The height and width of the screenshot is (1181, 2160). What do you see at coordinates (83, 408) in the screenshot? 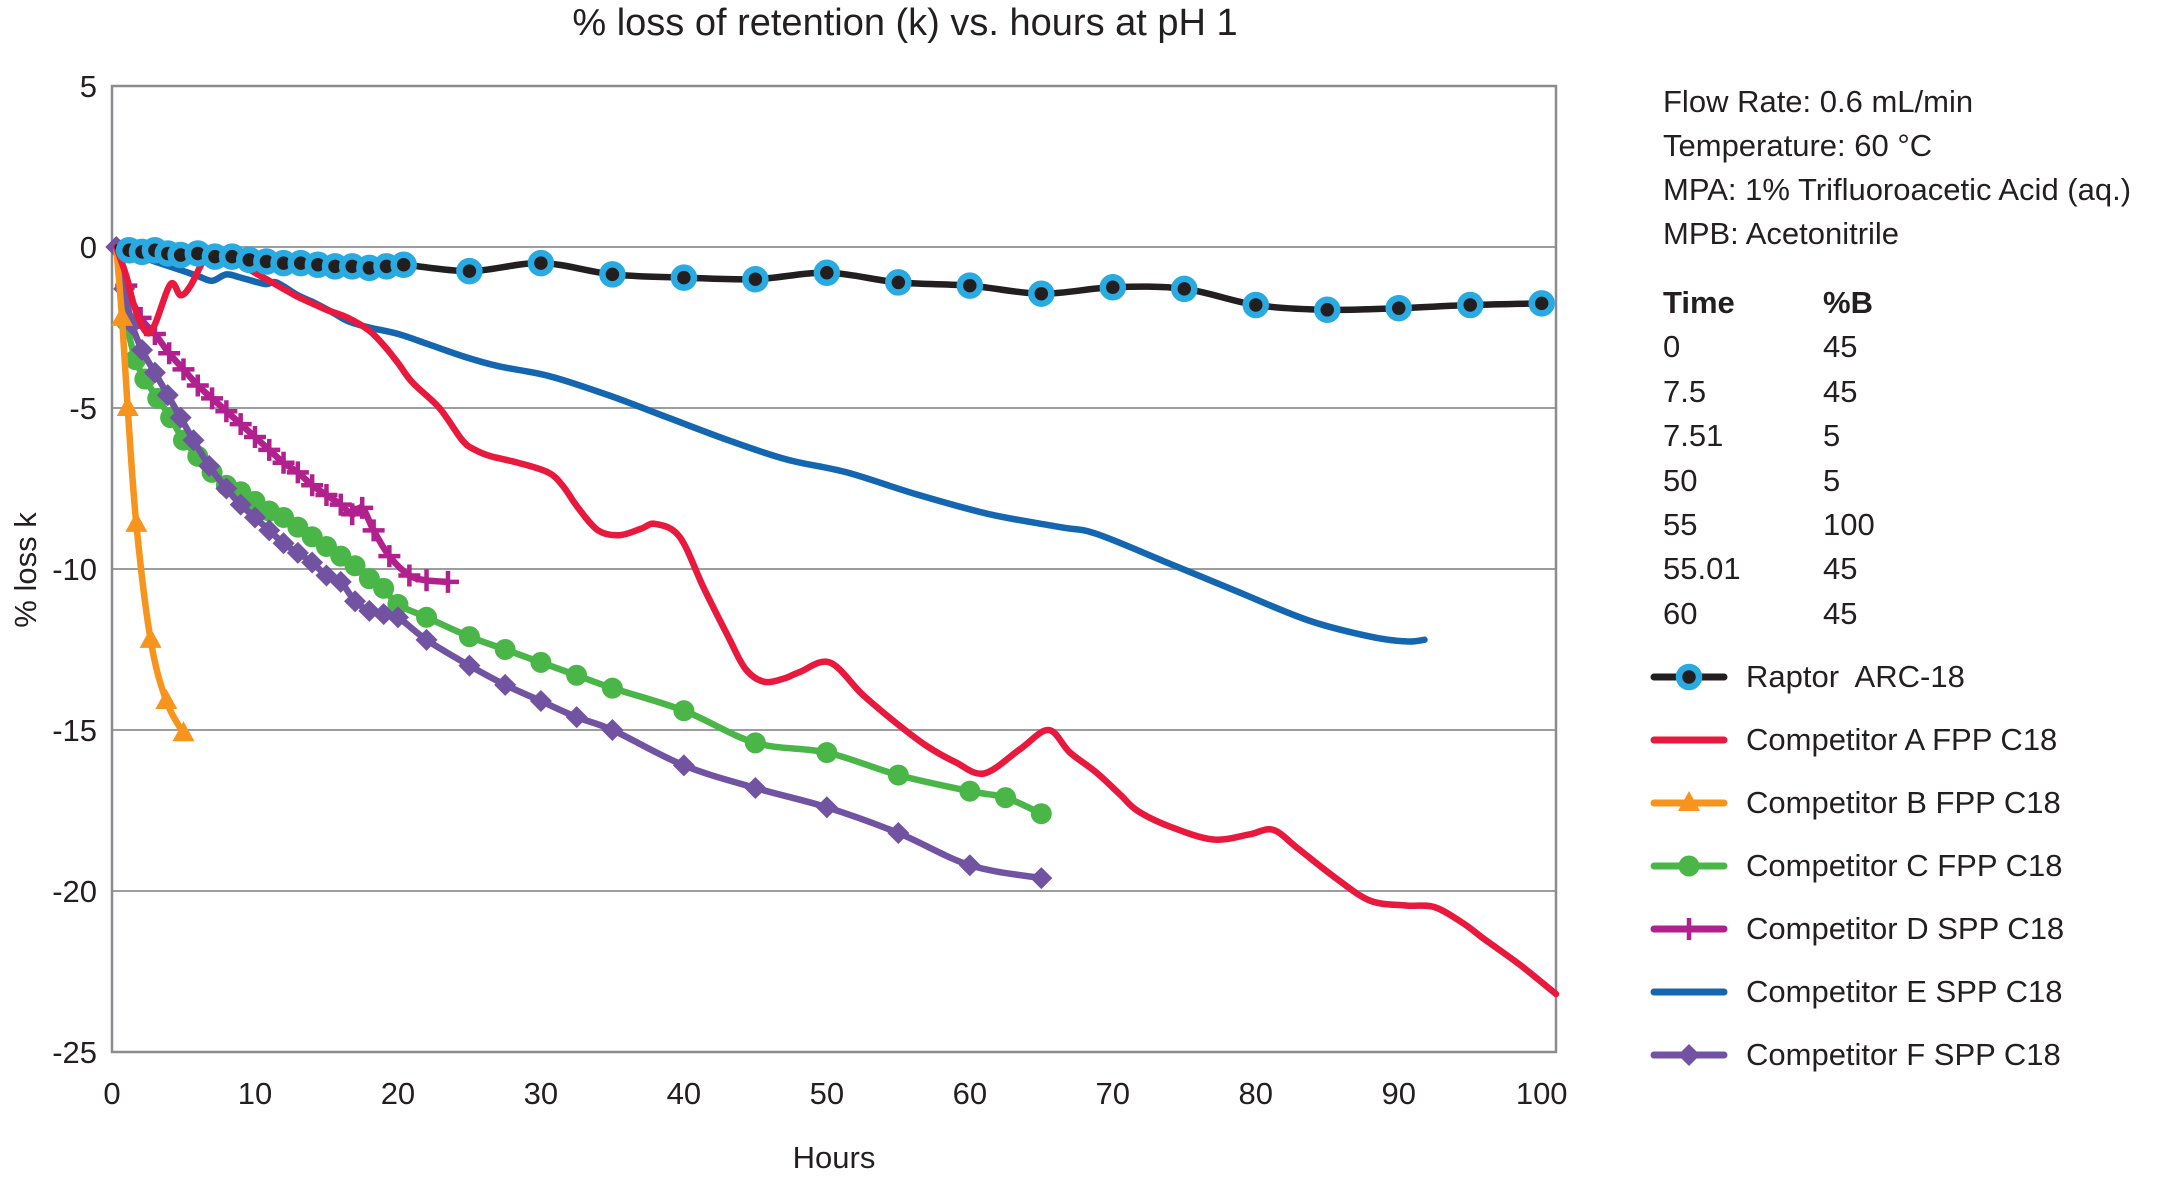
I see `y-tick-label: -5` at bounding box center [83, 408].